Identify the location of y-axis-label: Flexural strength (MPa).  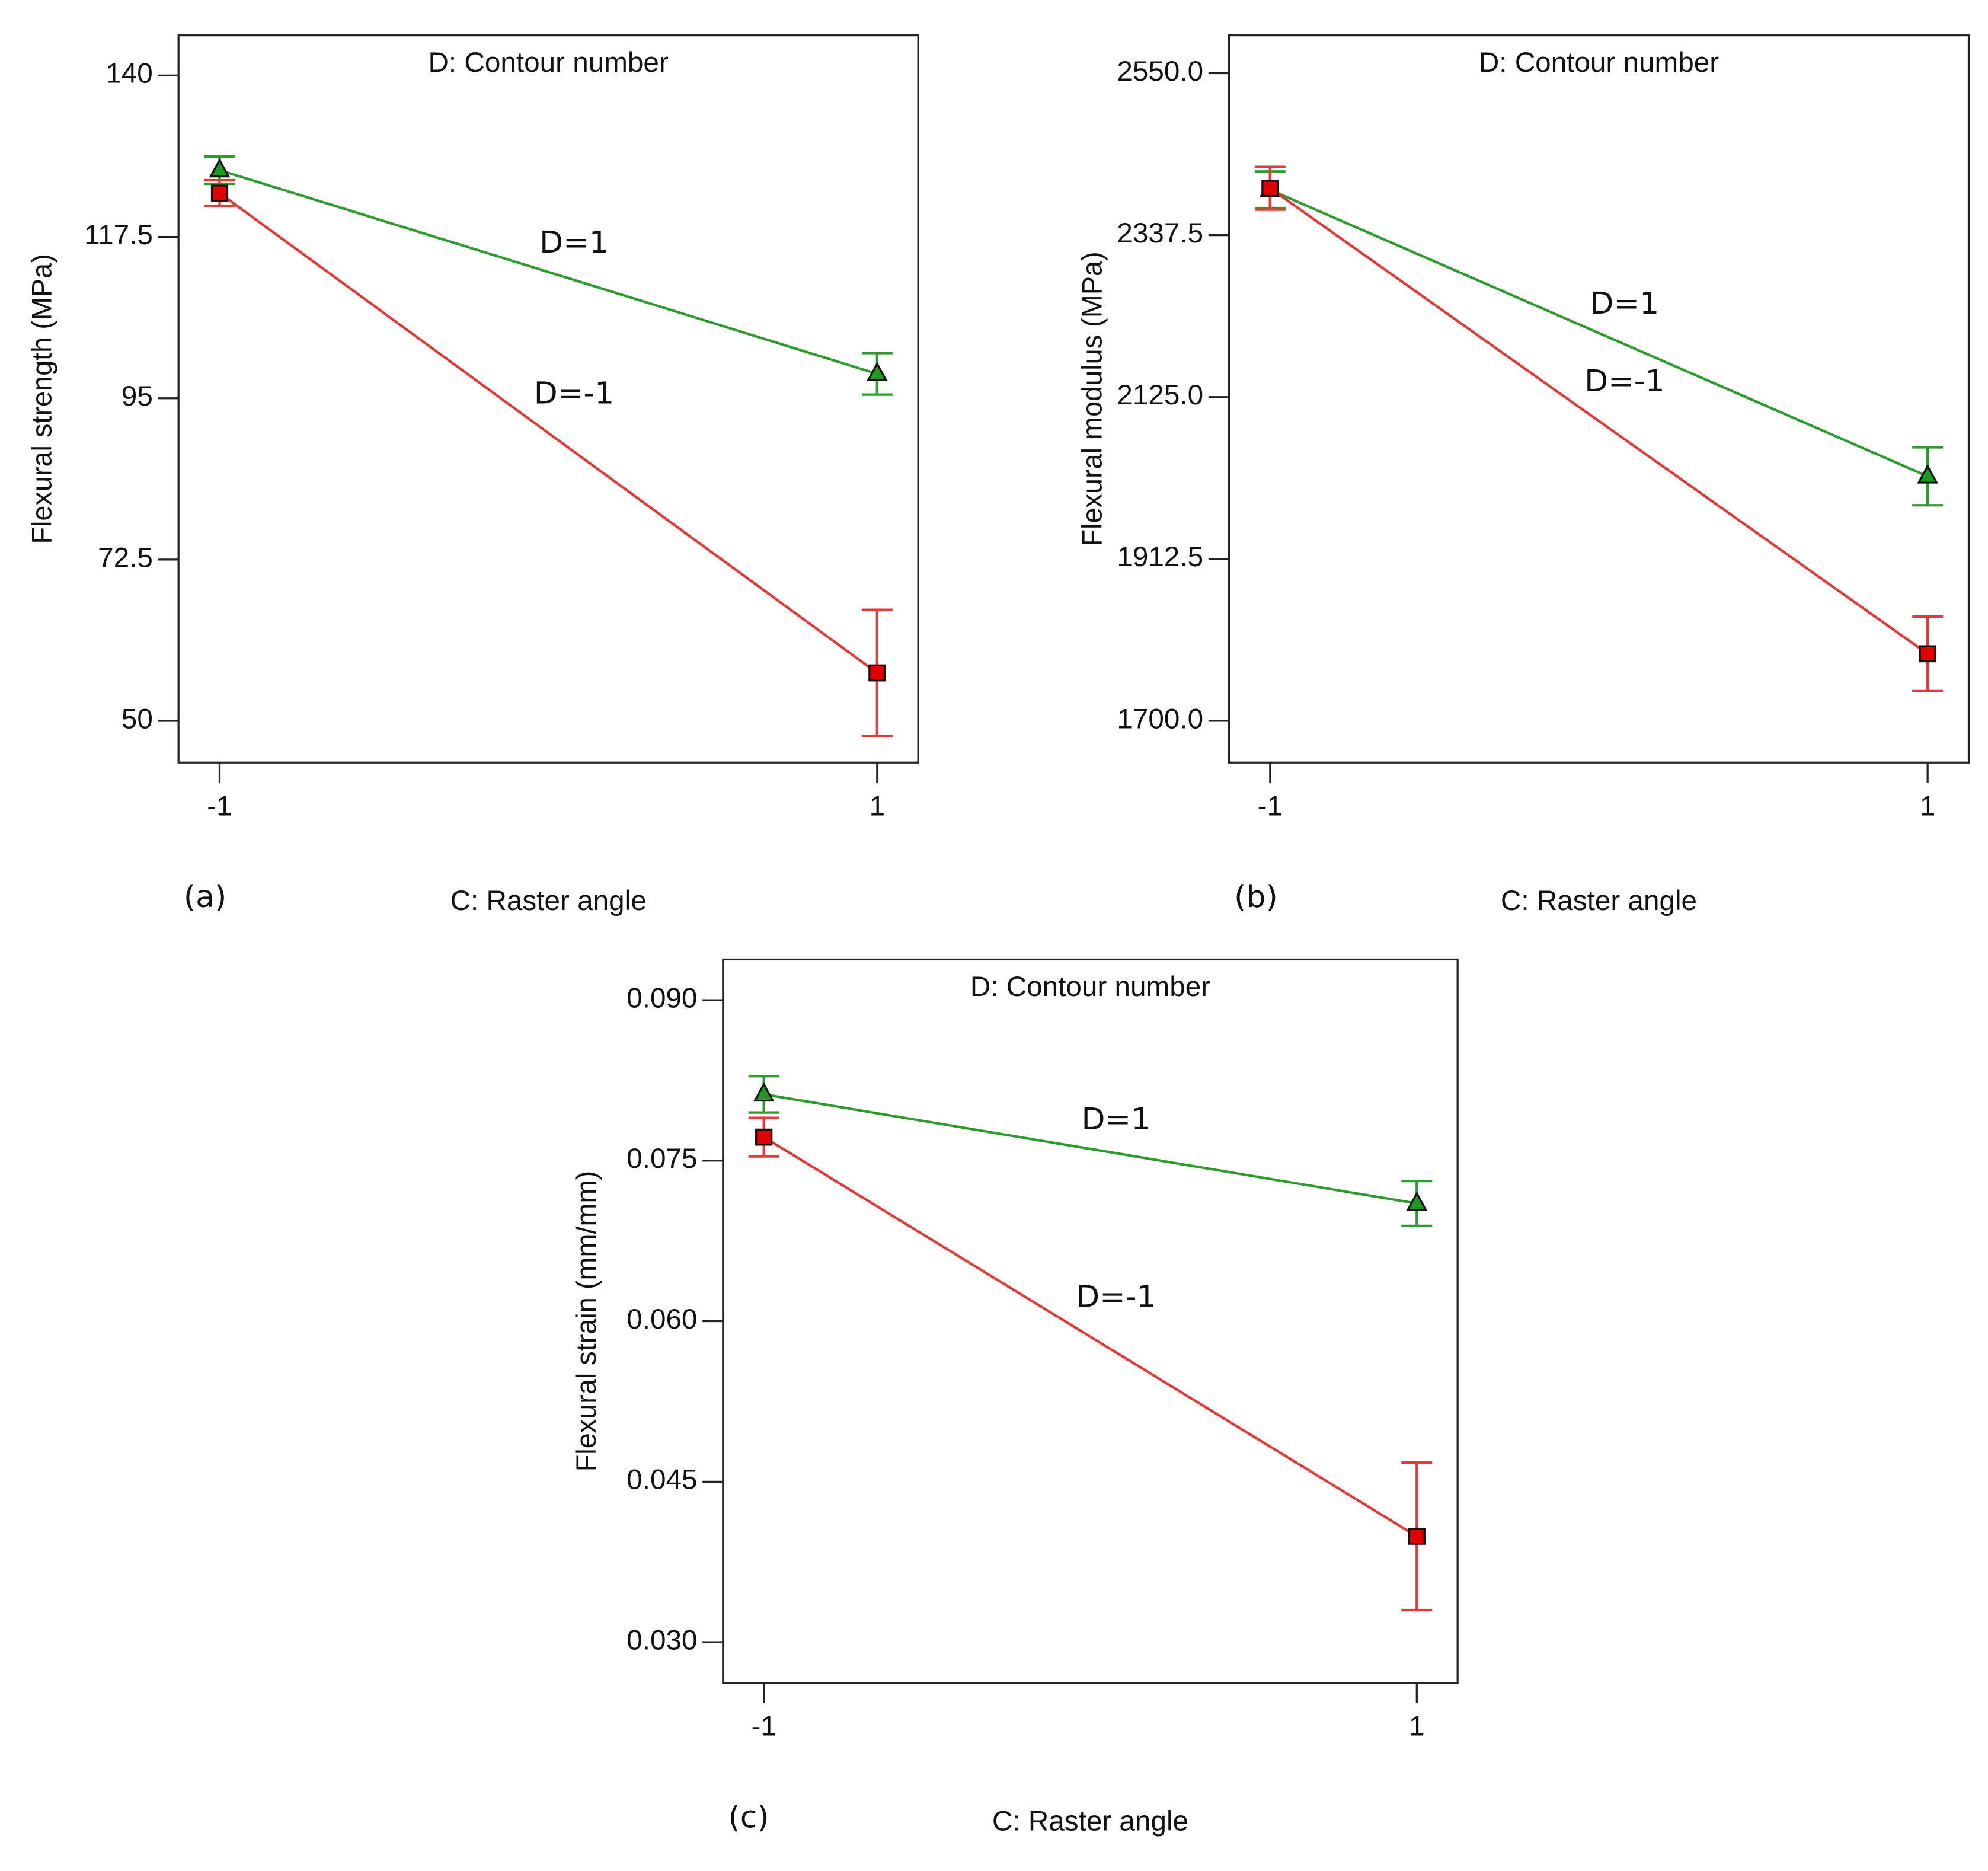
(41, 399).